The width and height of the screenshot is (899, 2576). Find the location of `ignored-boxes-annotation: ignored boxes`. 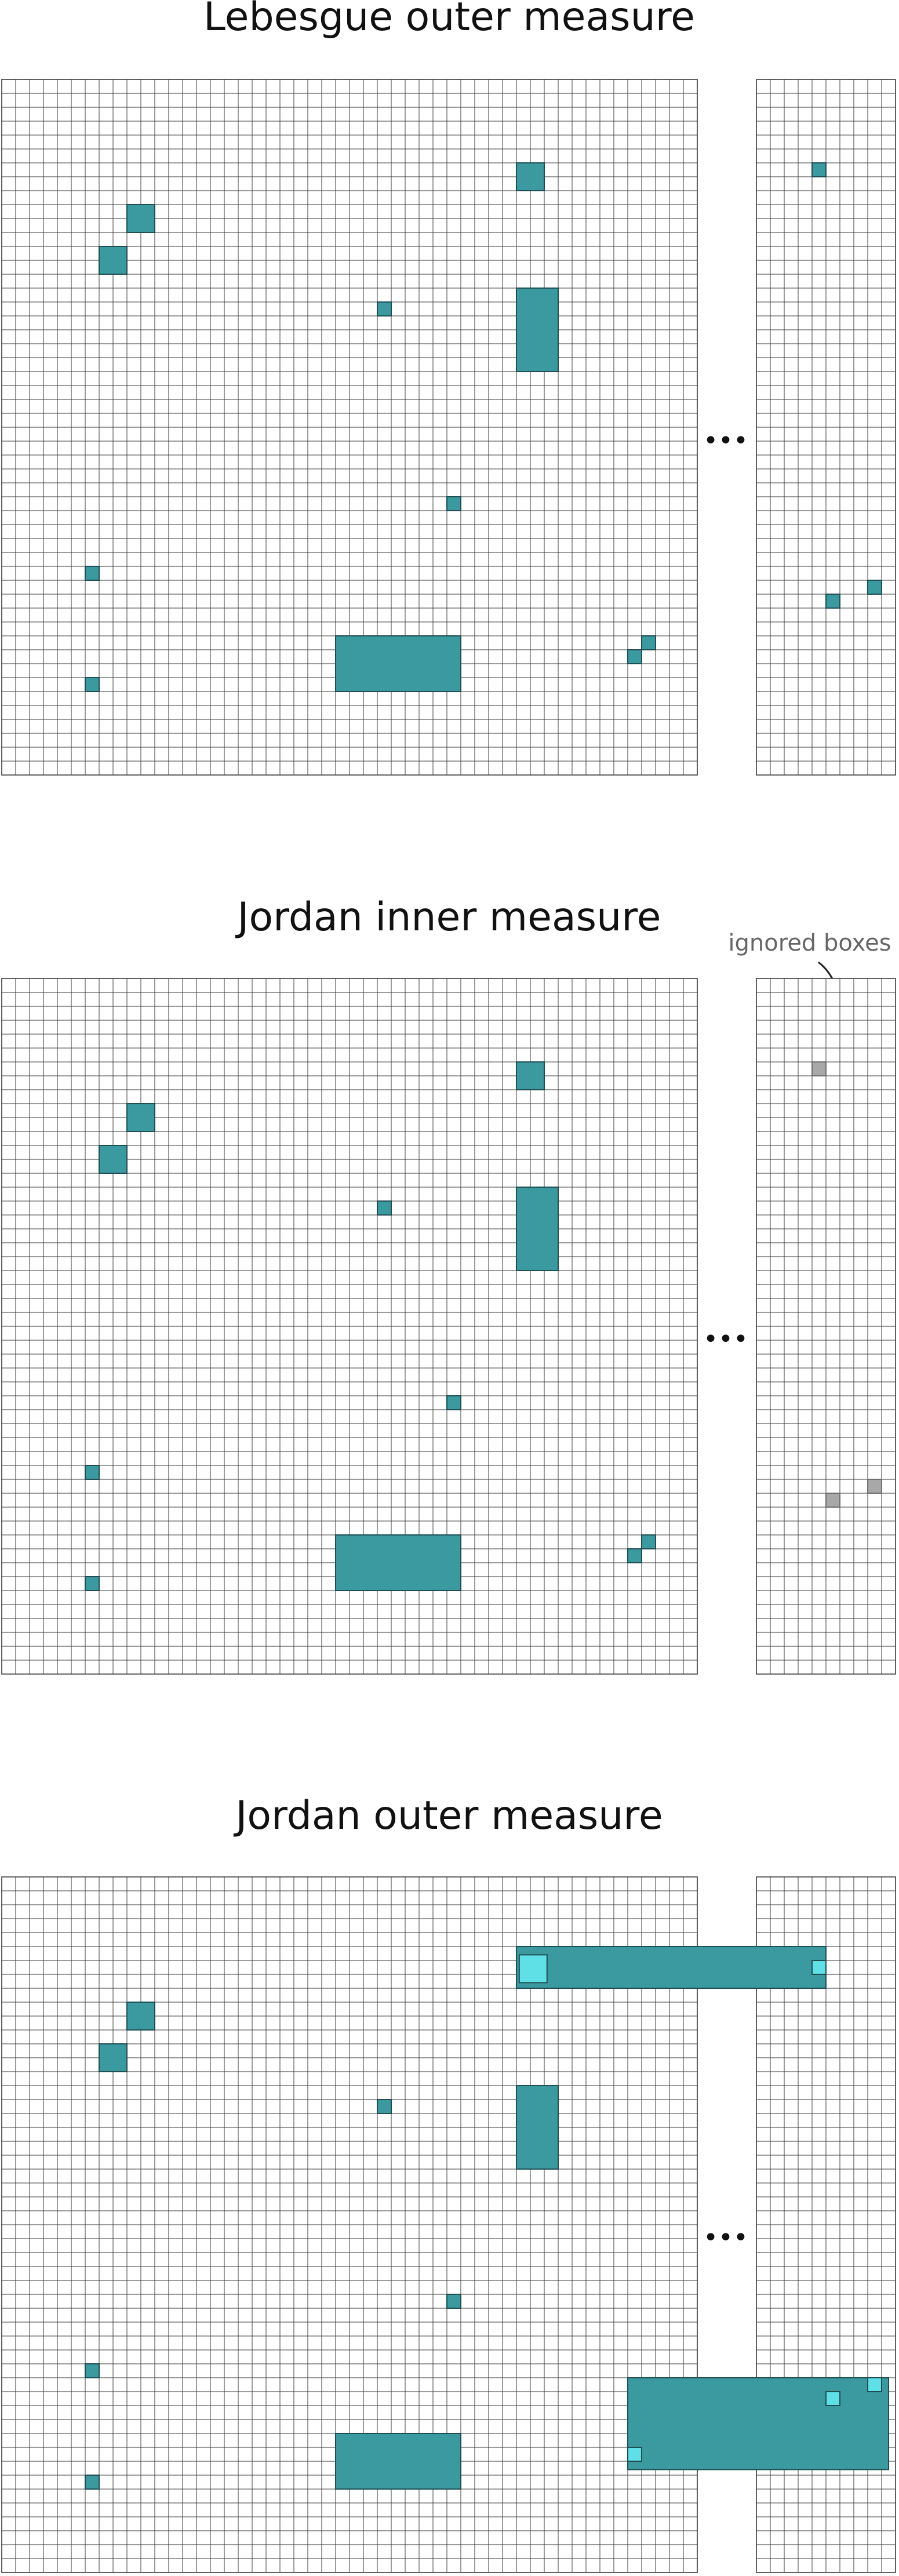

ignored-boxes-annotation: ignored boxes is located at coordinates (809, 943).